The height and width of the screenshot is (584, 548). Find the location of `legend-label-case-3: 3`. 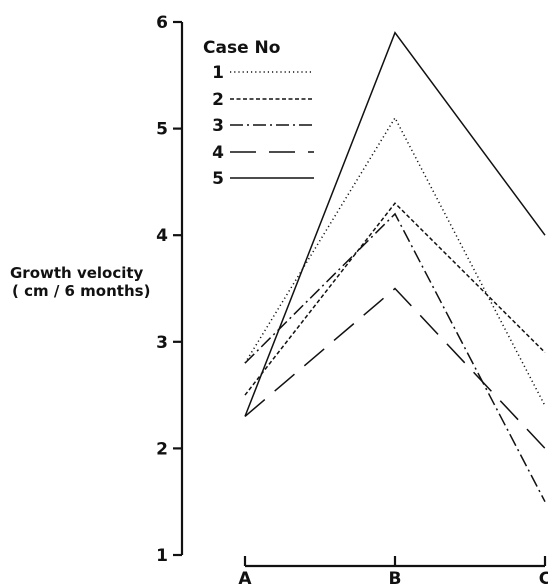

legend-label-case-3: 3 is located at coordinates (218, 126).